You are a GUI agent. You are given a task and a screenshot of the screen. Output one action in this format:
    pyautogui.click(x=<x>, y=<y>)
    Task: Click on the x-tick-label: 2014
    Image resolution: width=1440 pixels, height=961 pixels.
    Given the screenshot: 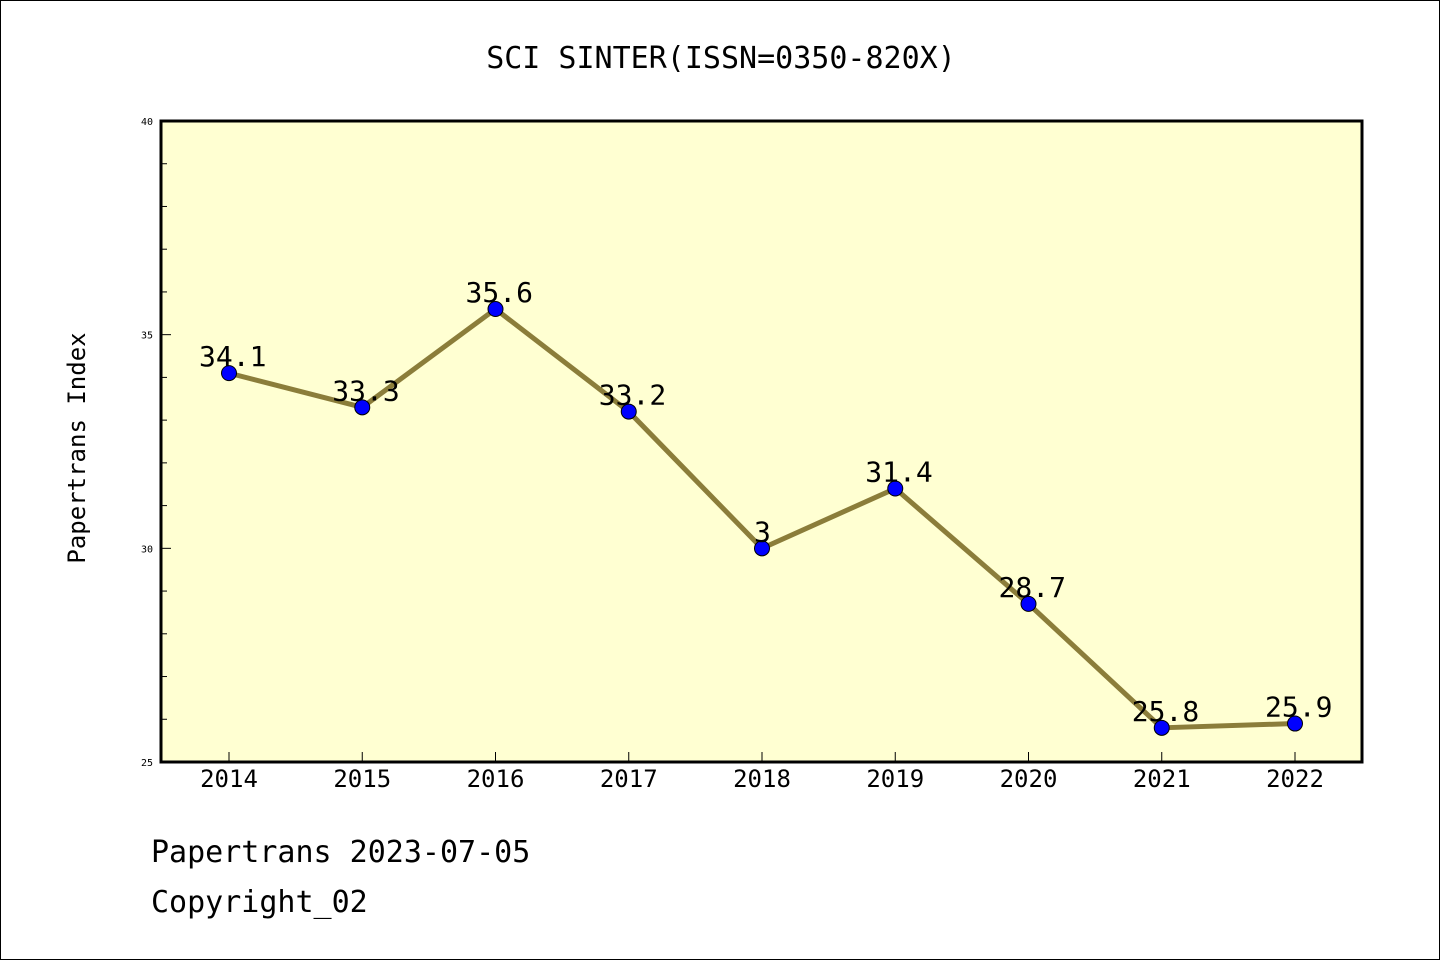 What is the action you would take?
    pyautogui.click(x=229, y=779)
    